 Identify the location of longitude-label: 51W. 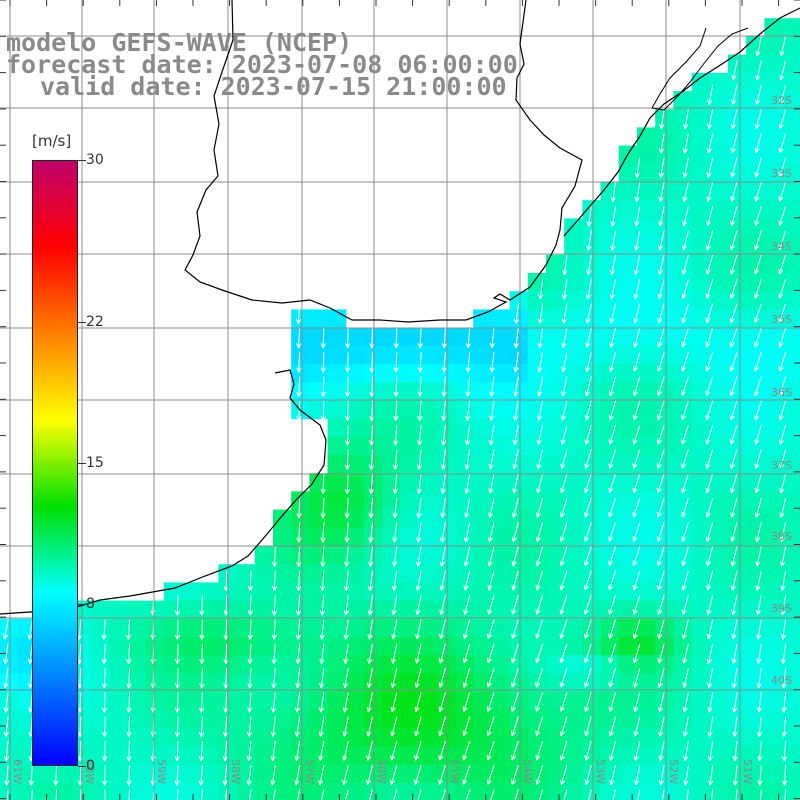
(747, 771).